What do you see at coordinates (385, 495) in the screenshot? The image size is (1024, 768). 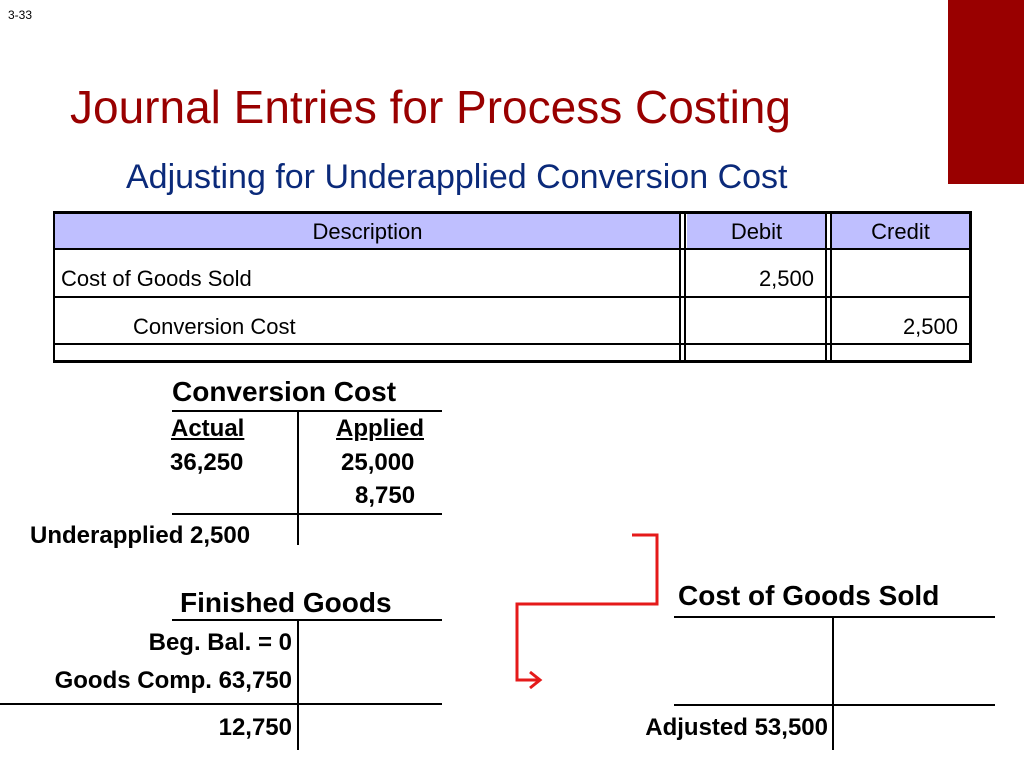 I see `applied-value-2: 8,750` at bounding box center [385, 495].